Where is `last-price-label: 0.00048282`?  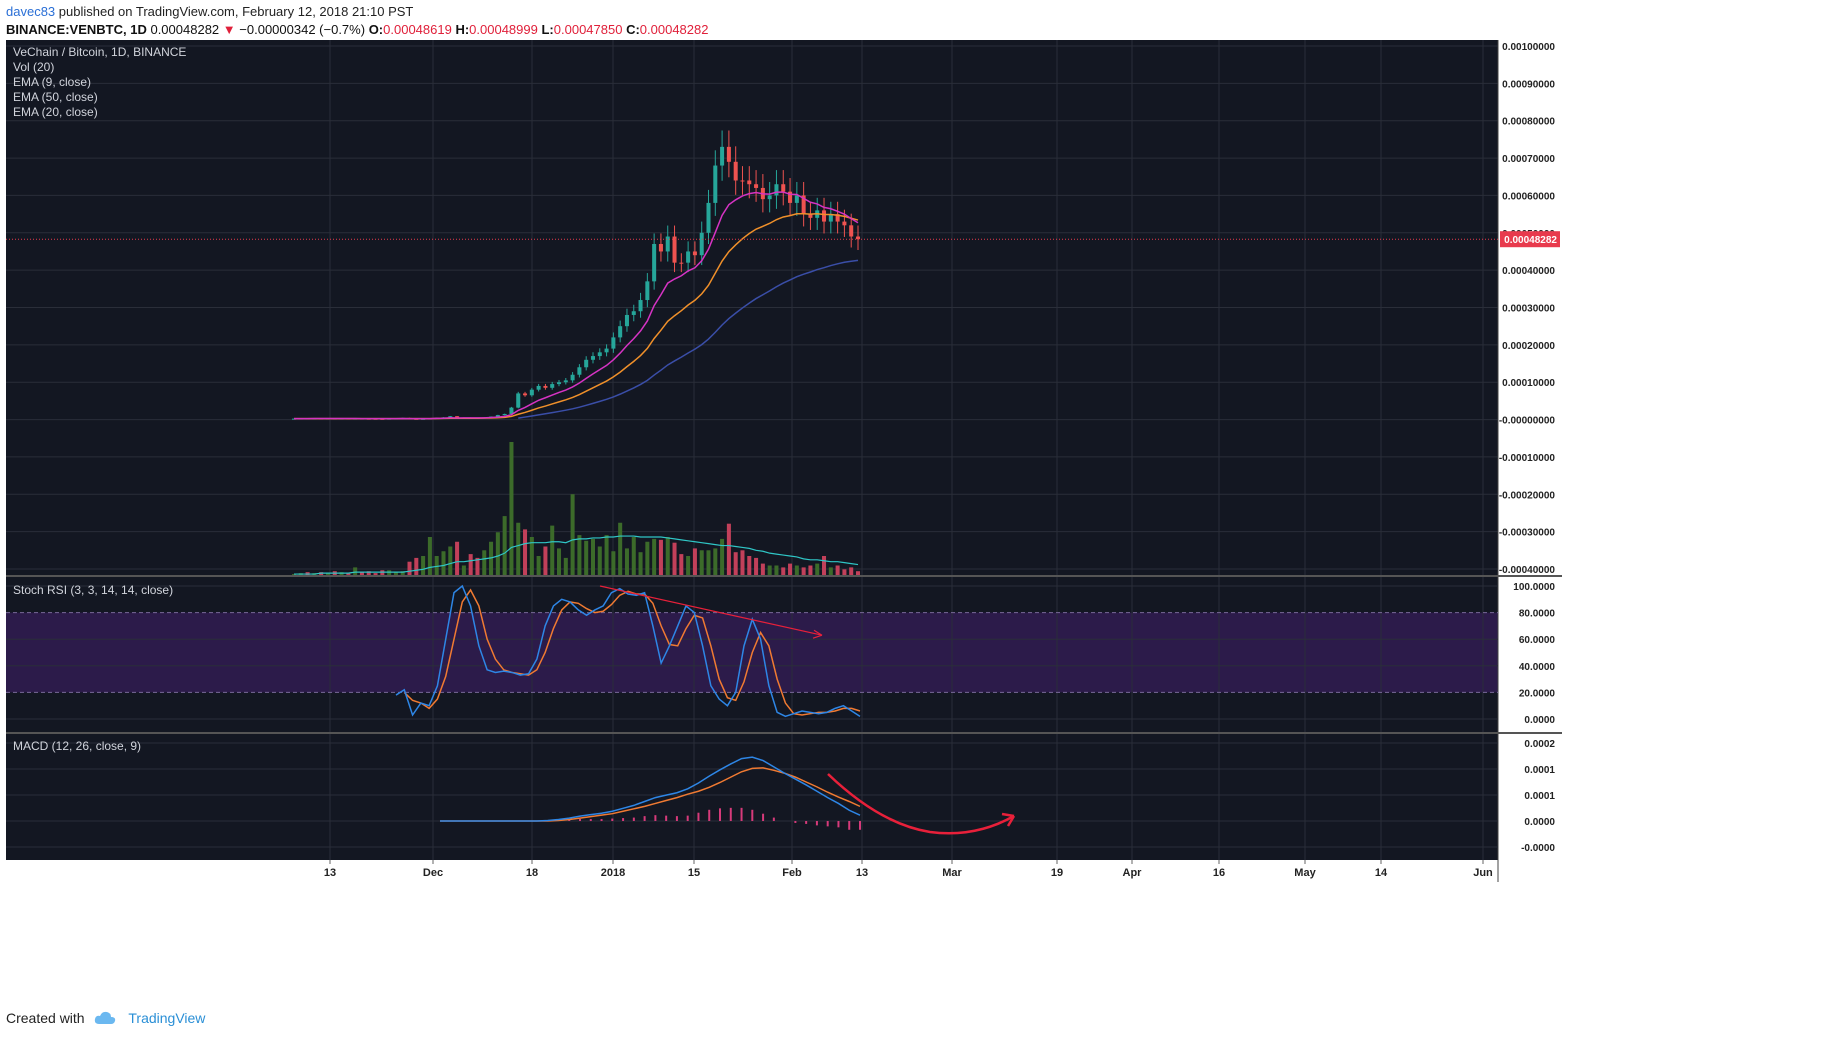 last-price-label: 0.00048282 is located at coordinates (1530, 240).